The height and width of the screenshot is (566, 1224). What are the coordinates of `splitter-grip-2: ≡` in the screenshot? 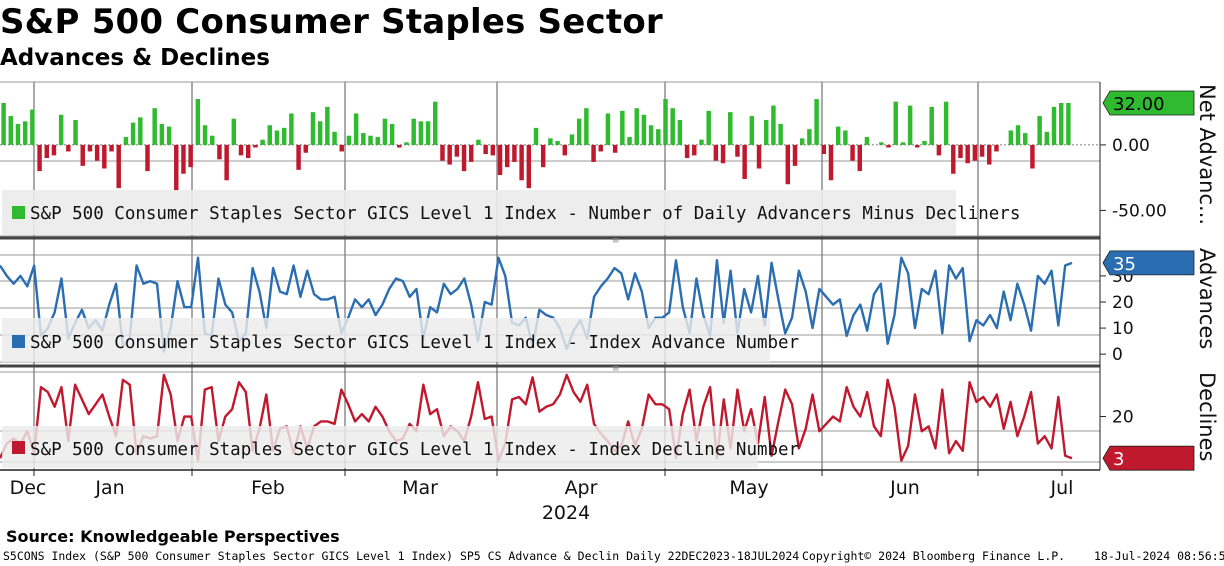 It's located at (616, 369).